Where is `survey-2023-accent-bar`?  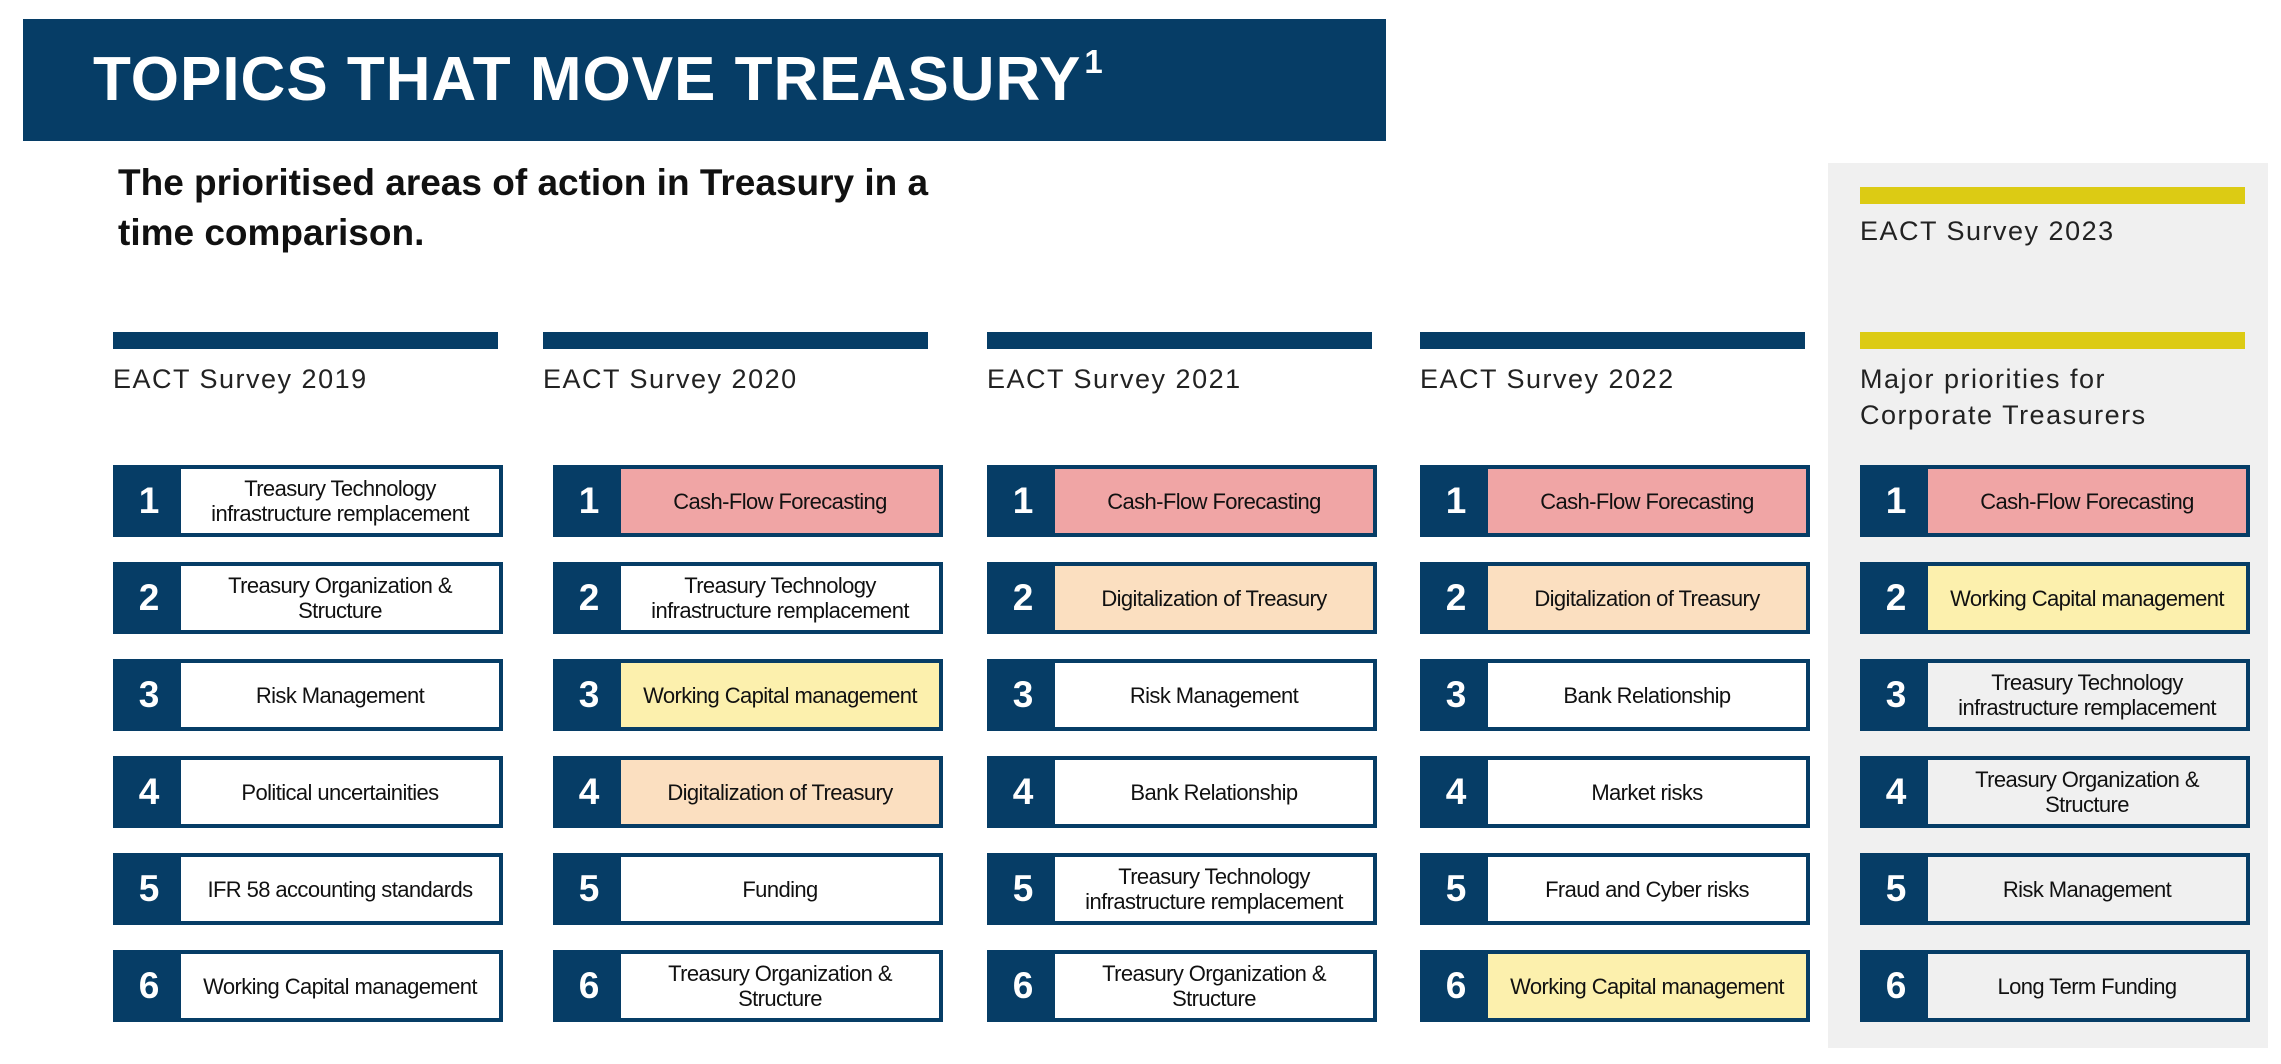
survey-2023-accent-bar is located at coordinates (2052, 195).